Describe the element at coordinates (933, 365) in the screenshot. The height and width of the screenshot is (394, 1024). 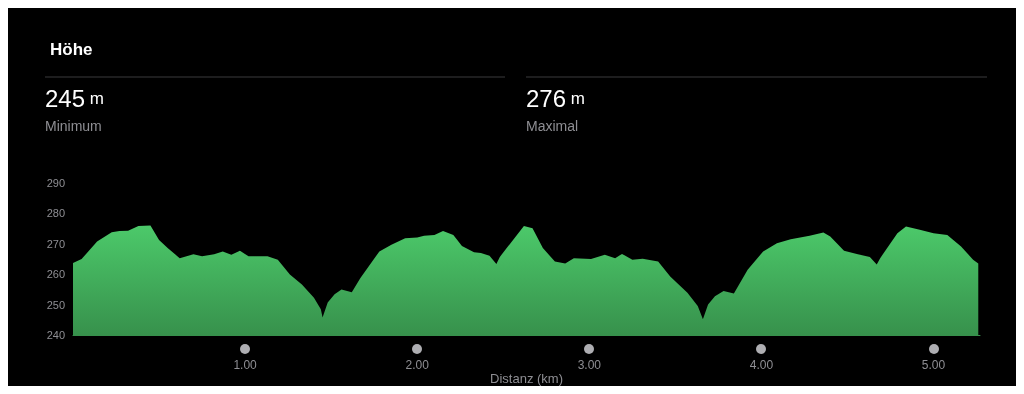
I see `x-tick-label: 5.00` at that location.